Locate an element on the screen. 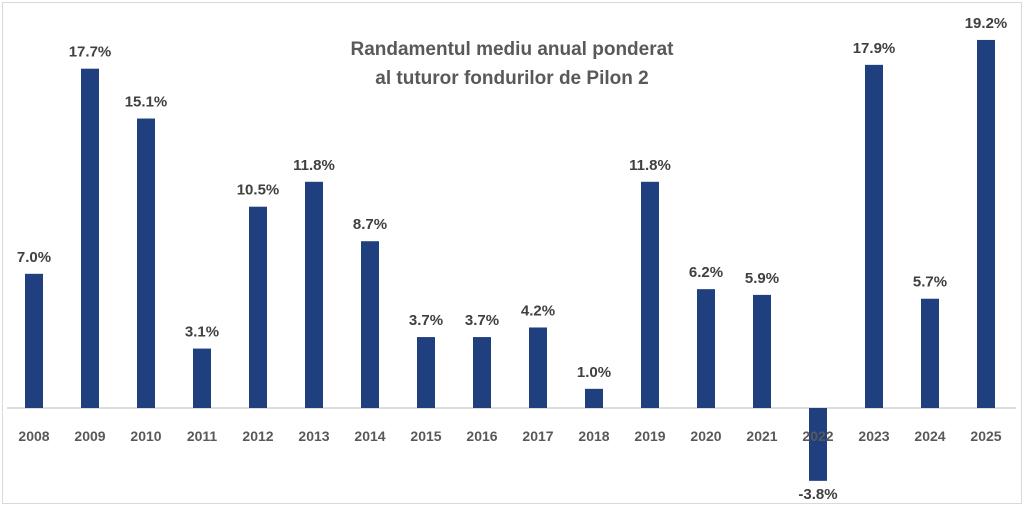  bar-2025 is located at coordinates (986, 223).